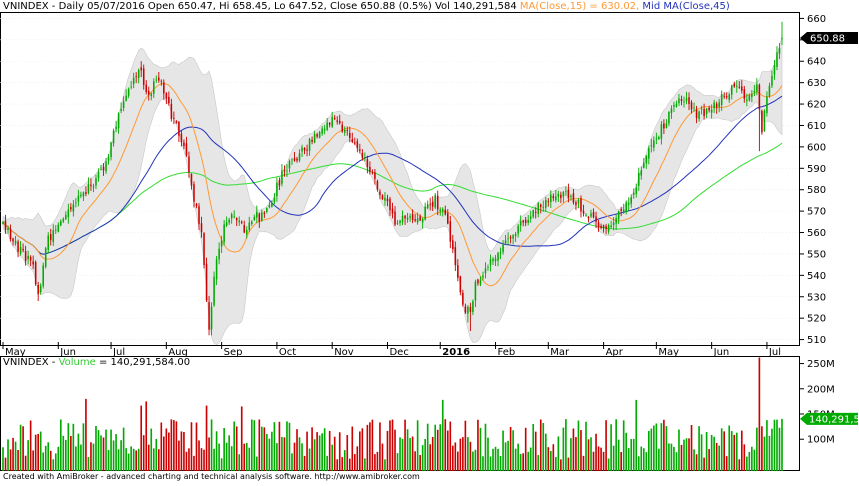 Image resolution: width=859 pixels, height=486 pixels. Describe the element at coordinates (834, 419) in the screenshot. I see `last-volume-label: 140,291,5` at that location.